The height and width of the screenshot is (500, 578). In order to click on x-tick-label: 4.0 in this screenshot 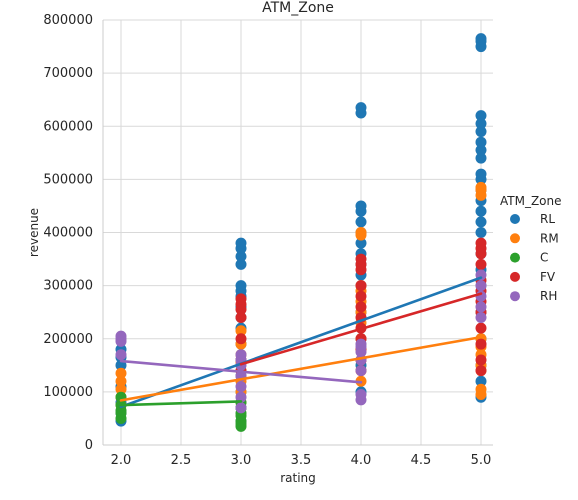, I will do `click(361, 460)`.